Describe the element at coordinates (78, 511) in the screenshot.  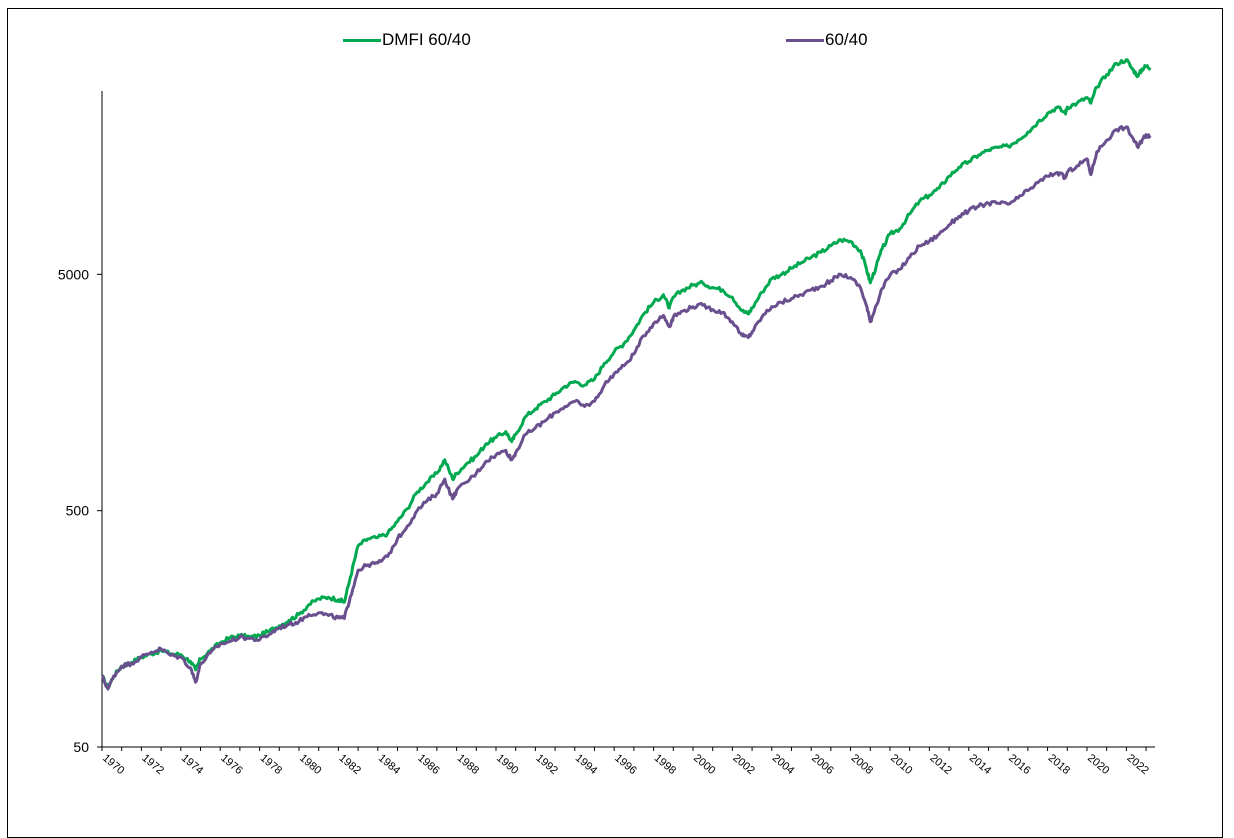
I see `y-tick-label: 500` at that location.